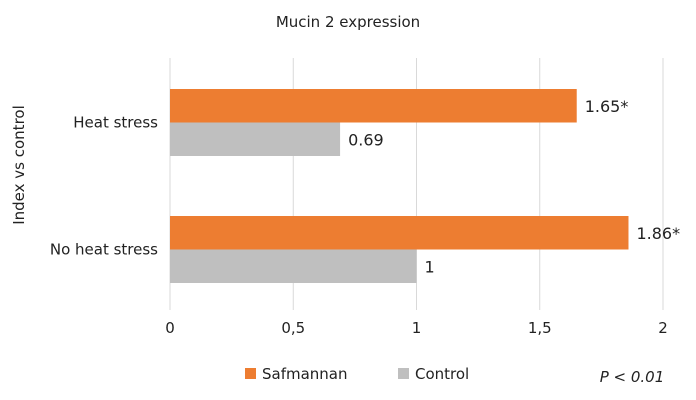 Image resolution: width=696 pixels, height=400 pixels. What do you see at coordinates (663, 328) in the screenshot?
I see `x-tick-label: 2` at bounding box center [663, 328].